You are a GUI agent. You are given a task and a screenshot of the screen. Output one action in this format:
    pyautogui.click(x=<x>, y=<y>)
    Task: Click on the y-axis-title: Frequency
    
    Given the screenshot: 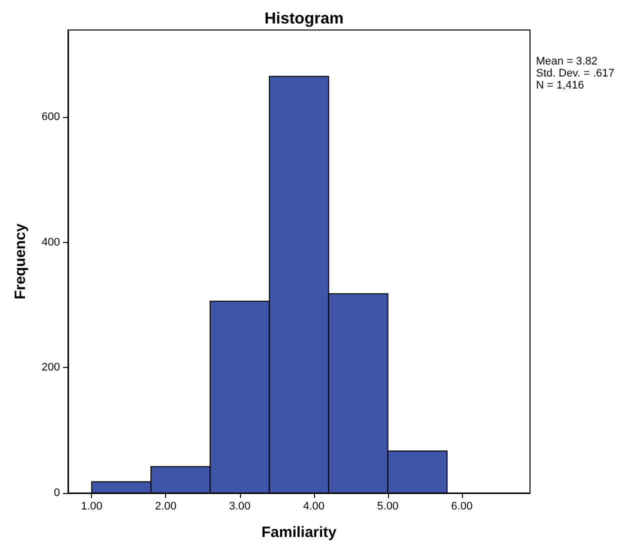 What is the action you would take?
    pyautogui.click(x=20, y=261)
    